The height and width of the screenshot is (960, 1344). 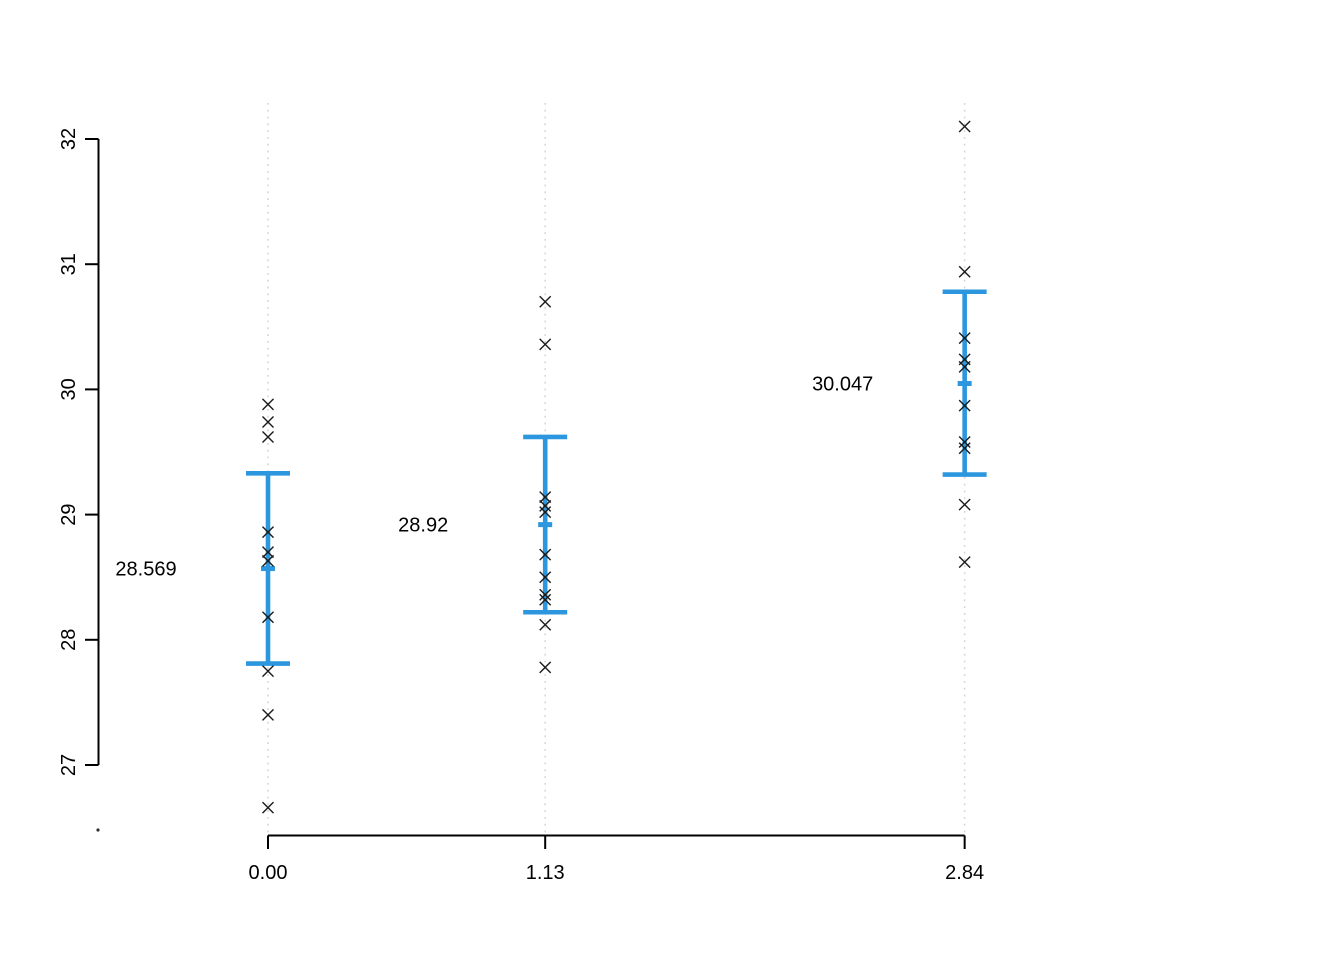 I want to click on mean-label-group-1: 28.569, so click(x=145, y=570).